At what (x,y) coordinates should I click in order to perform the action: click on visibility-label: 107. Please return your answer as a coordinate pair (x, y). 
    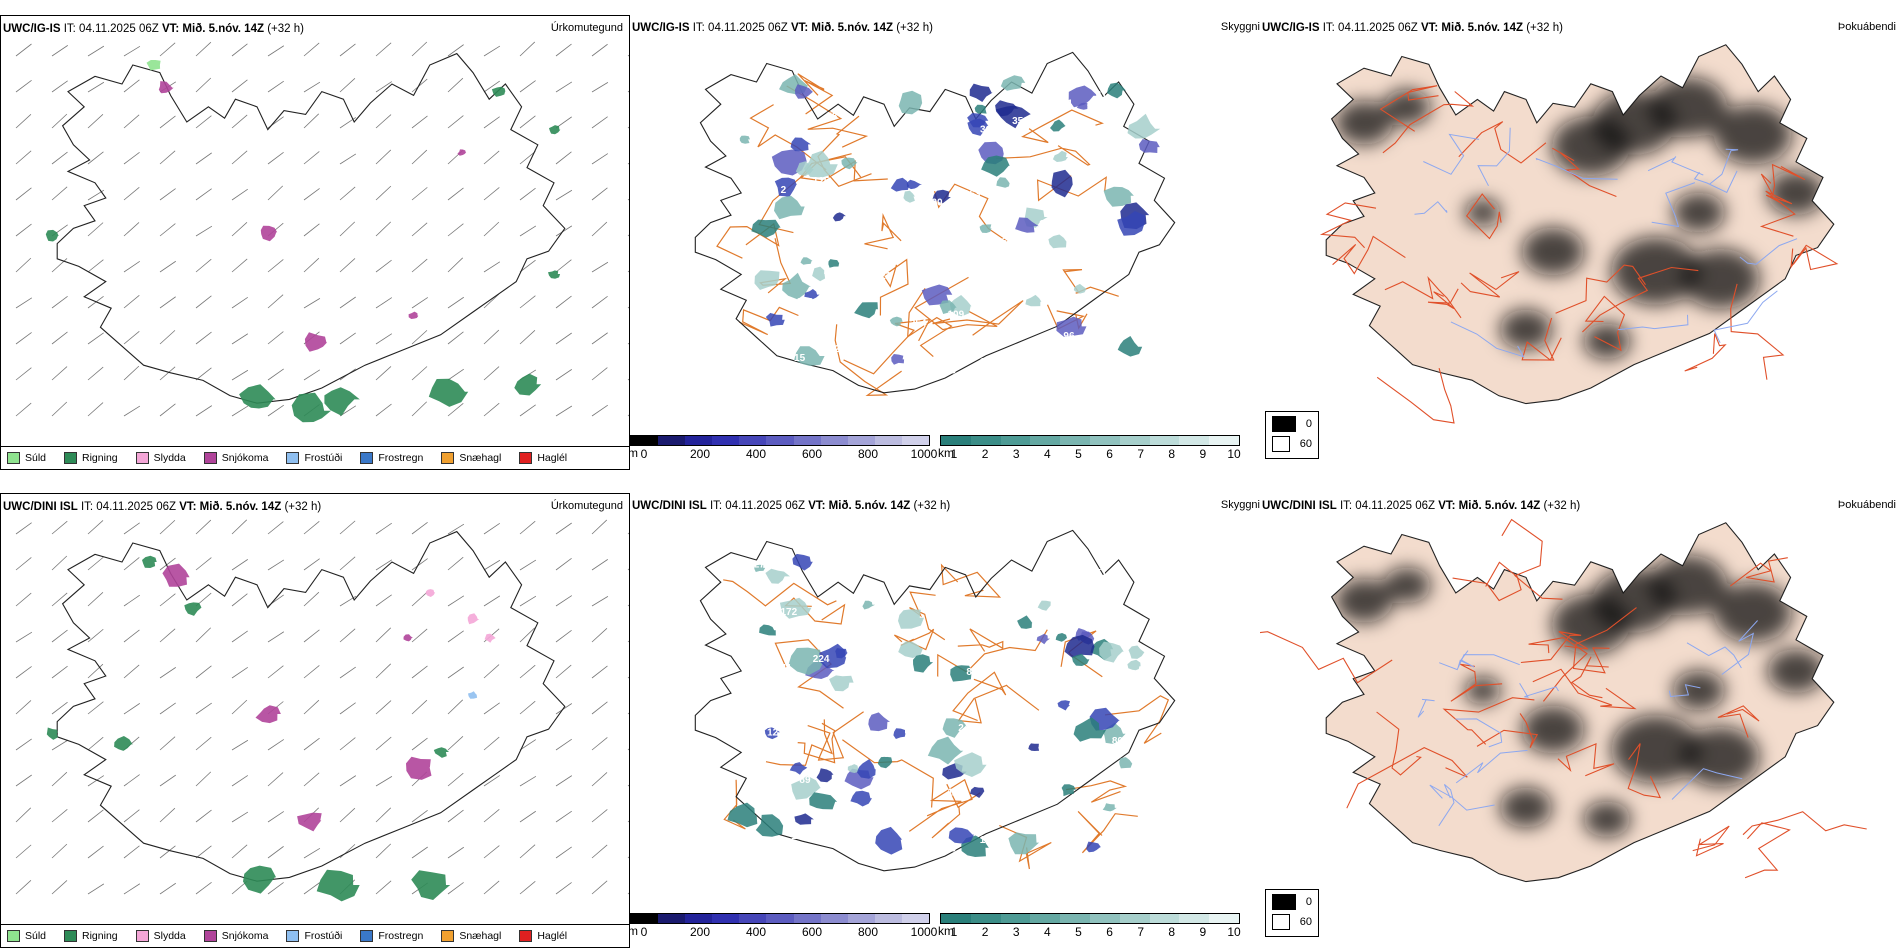
    Looking at the image, I should click on (864, 164).